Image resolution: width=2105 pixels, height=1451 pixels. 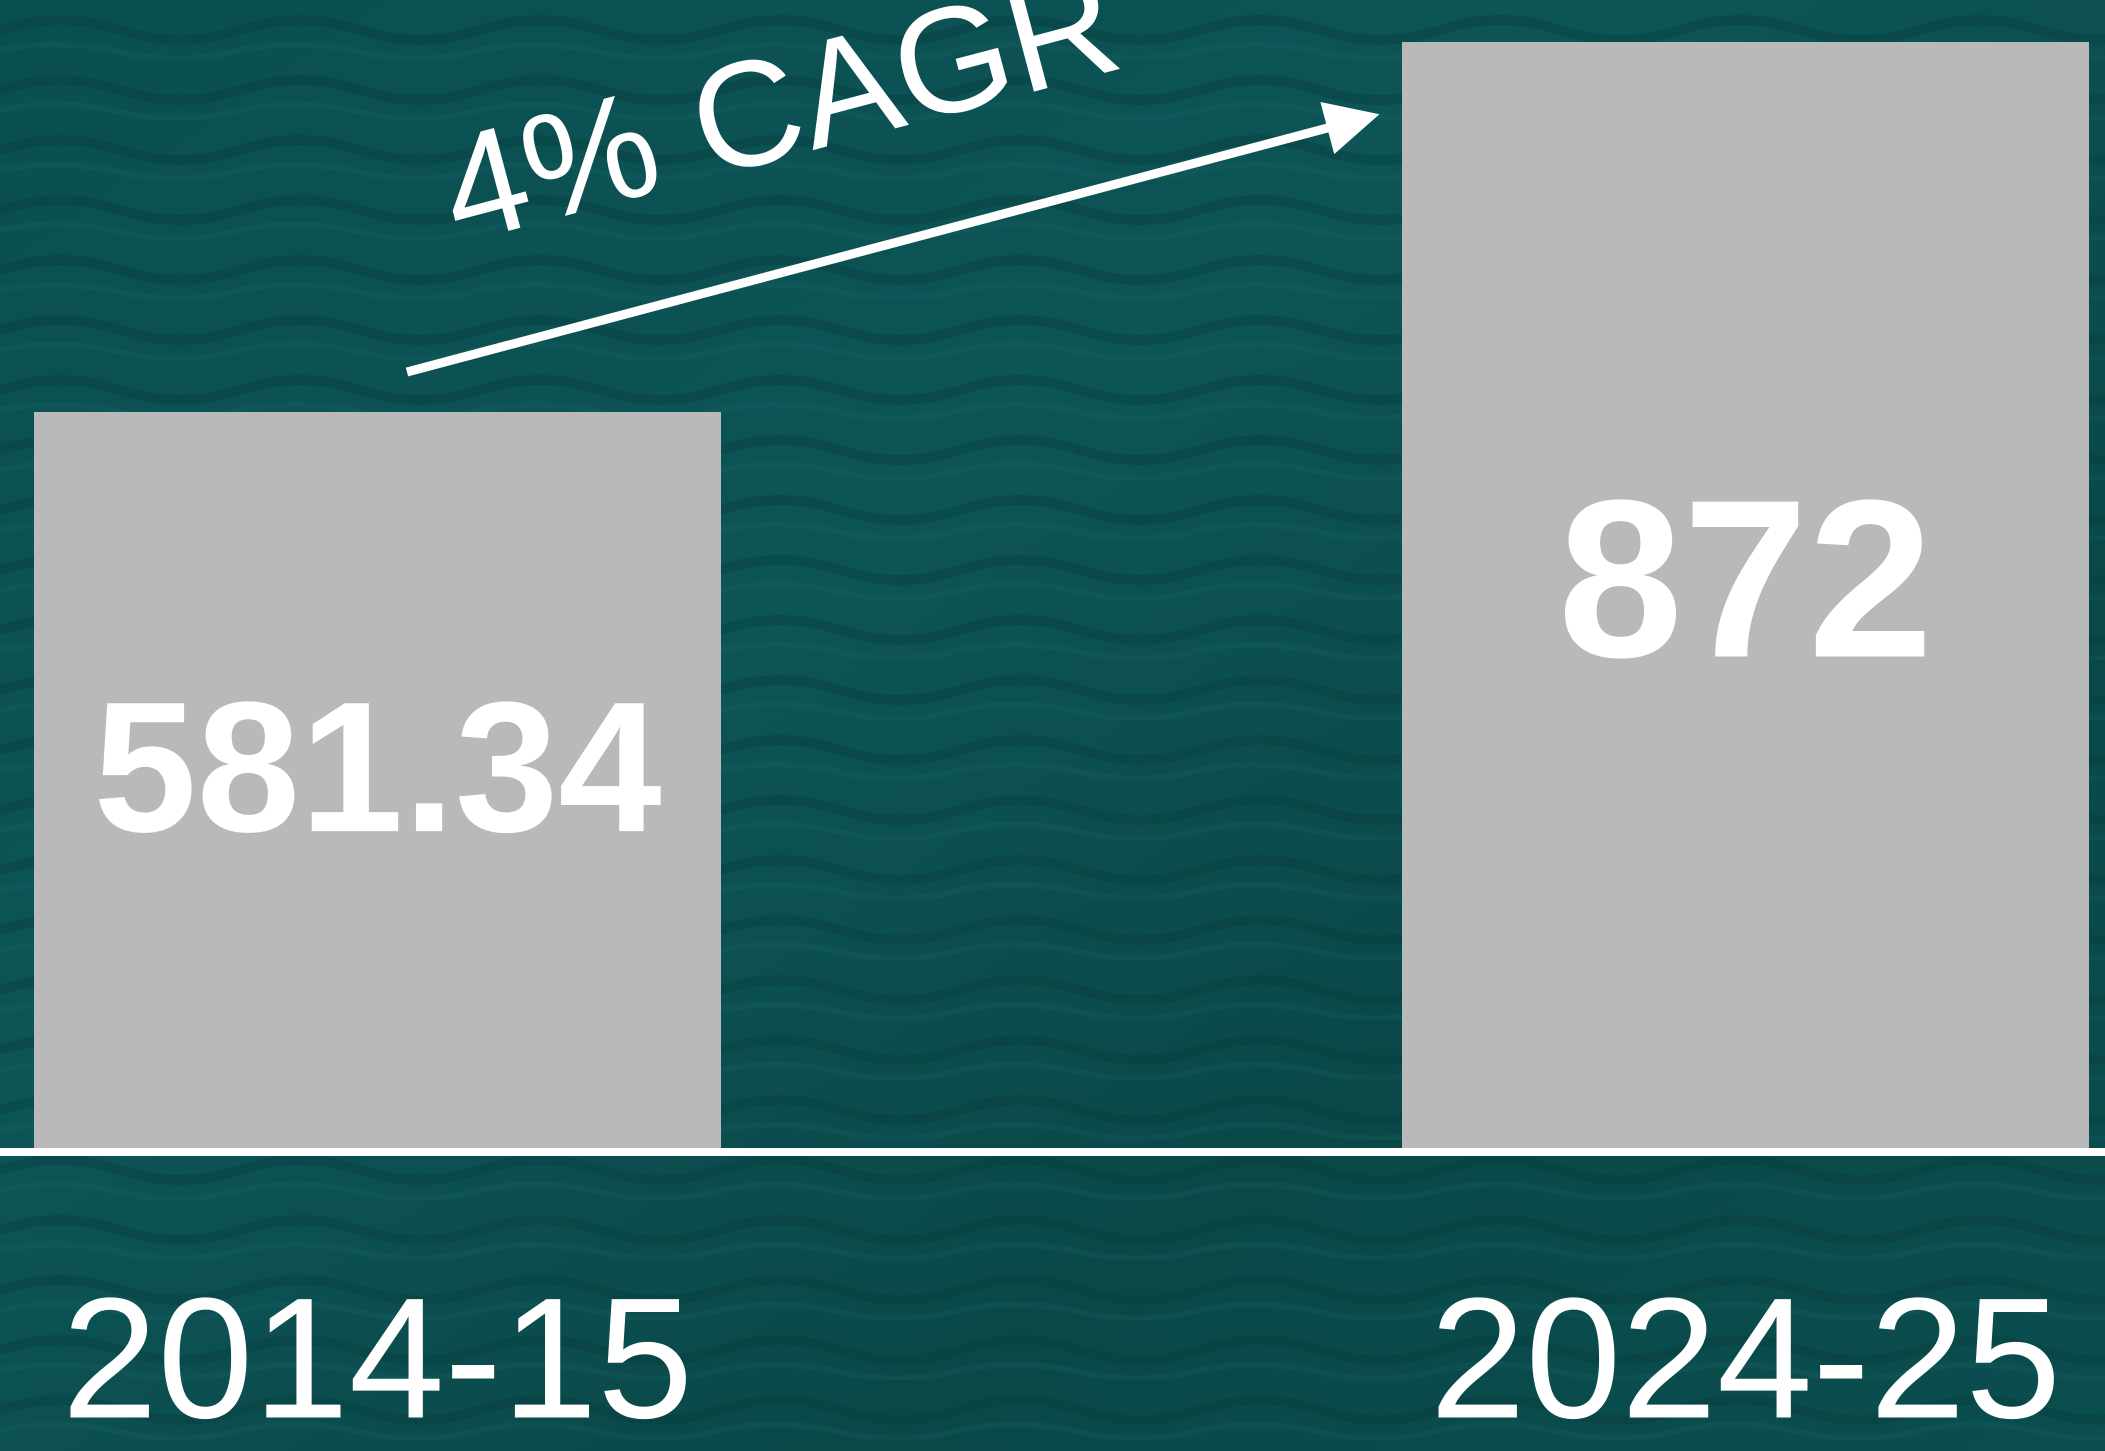 What do you see at coordinates (1745, 578) in the screenshot?
I see `value-label: 872` at bounding box center [1745, 578].